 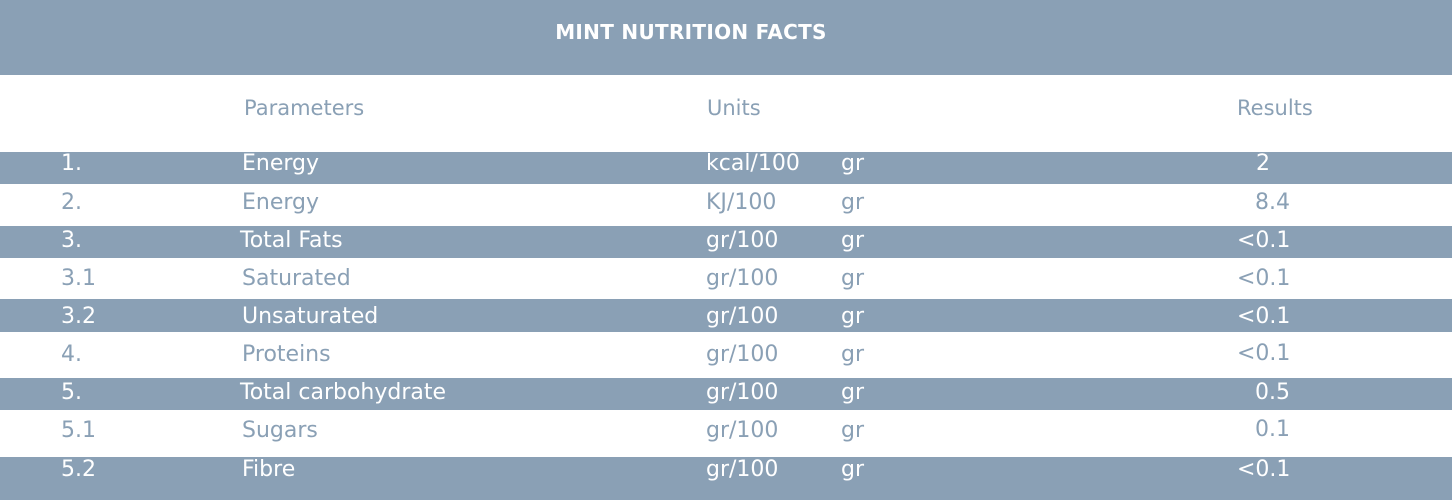 What do you see at coordinates (71, 240) in the screenshot?
I see `row-number: 3.` at bounding box center [71, 240].